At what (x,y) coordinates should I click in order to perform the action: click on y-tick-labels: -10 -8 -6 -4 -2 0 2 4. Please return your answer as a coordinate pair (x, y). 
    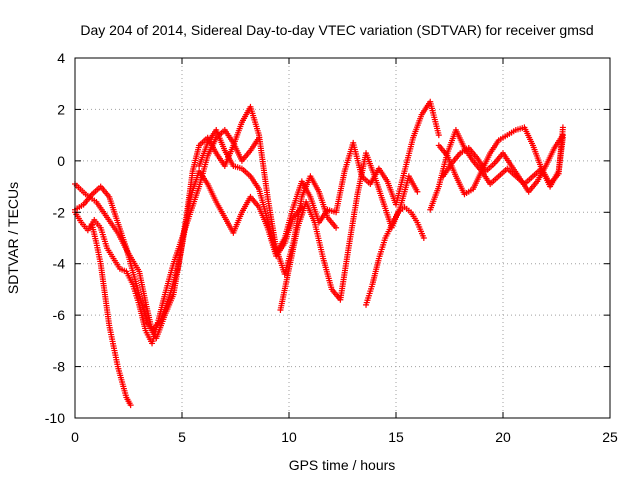
    Looking at the image, I should click on (55, 238).